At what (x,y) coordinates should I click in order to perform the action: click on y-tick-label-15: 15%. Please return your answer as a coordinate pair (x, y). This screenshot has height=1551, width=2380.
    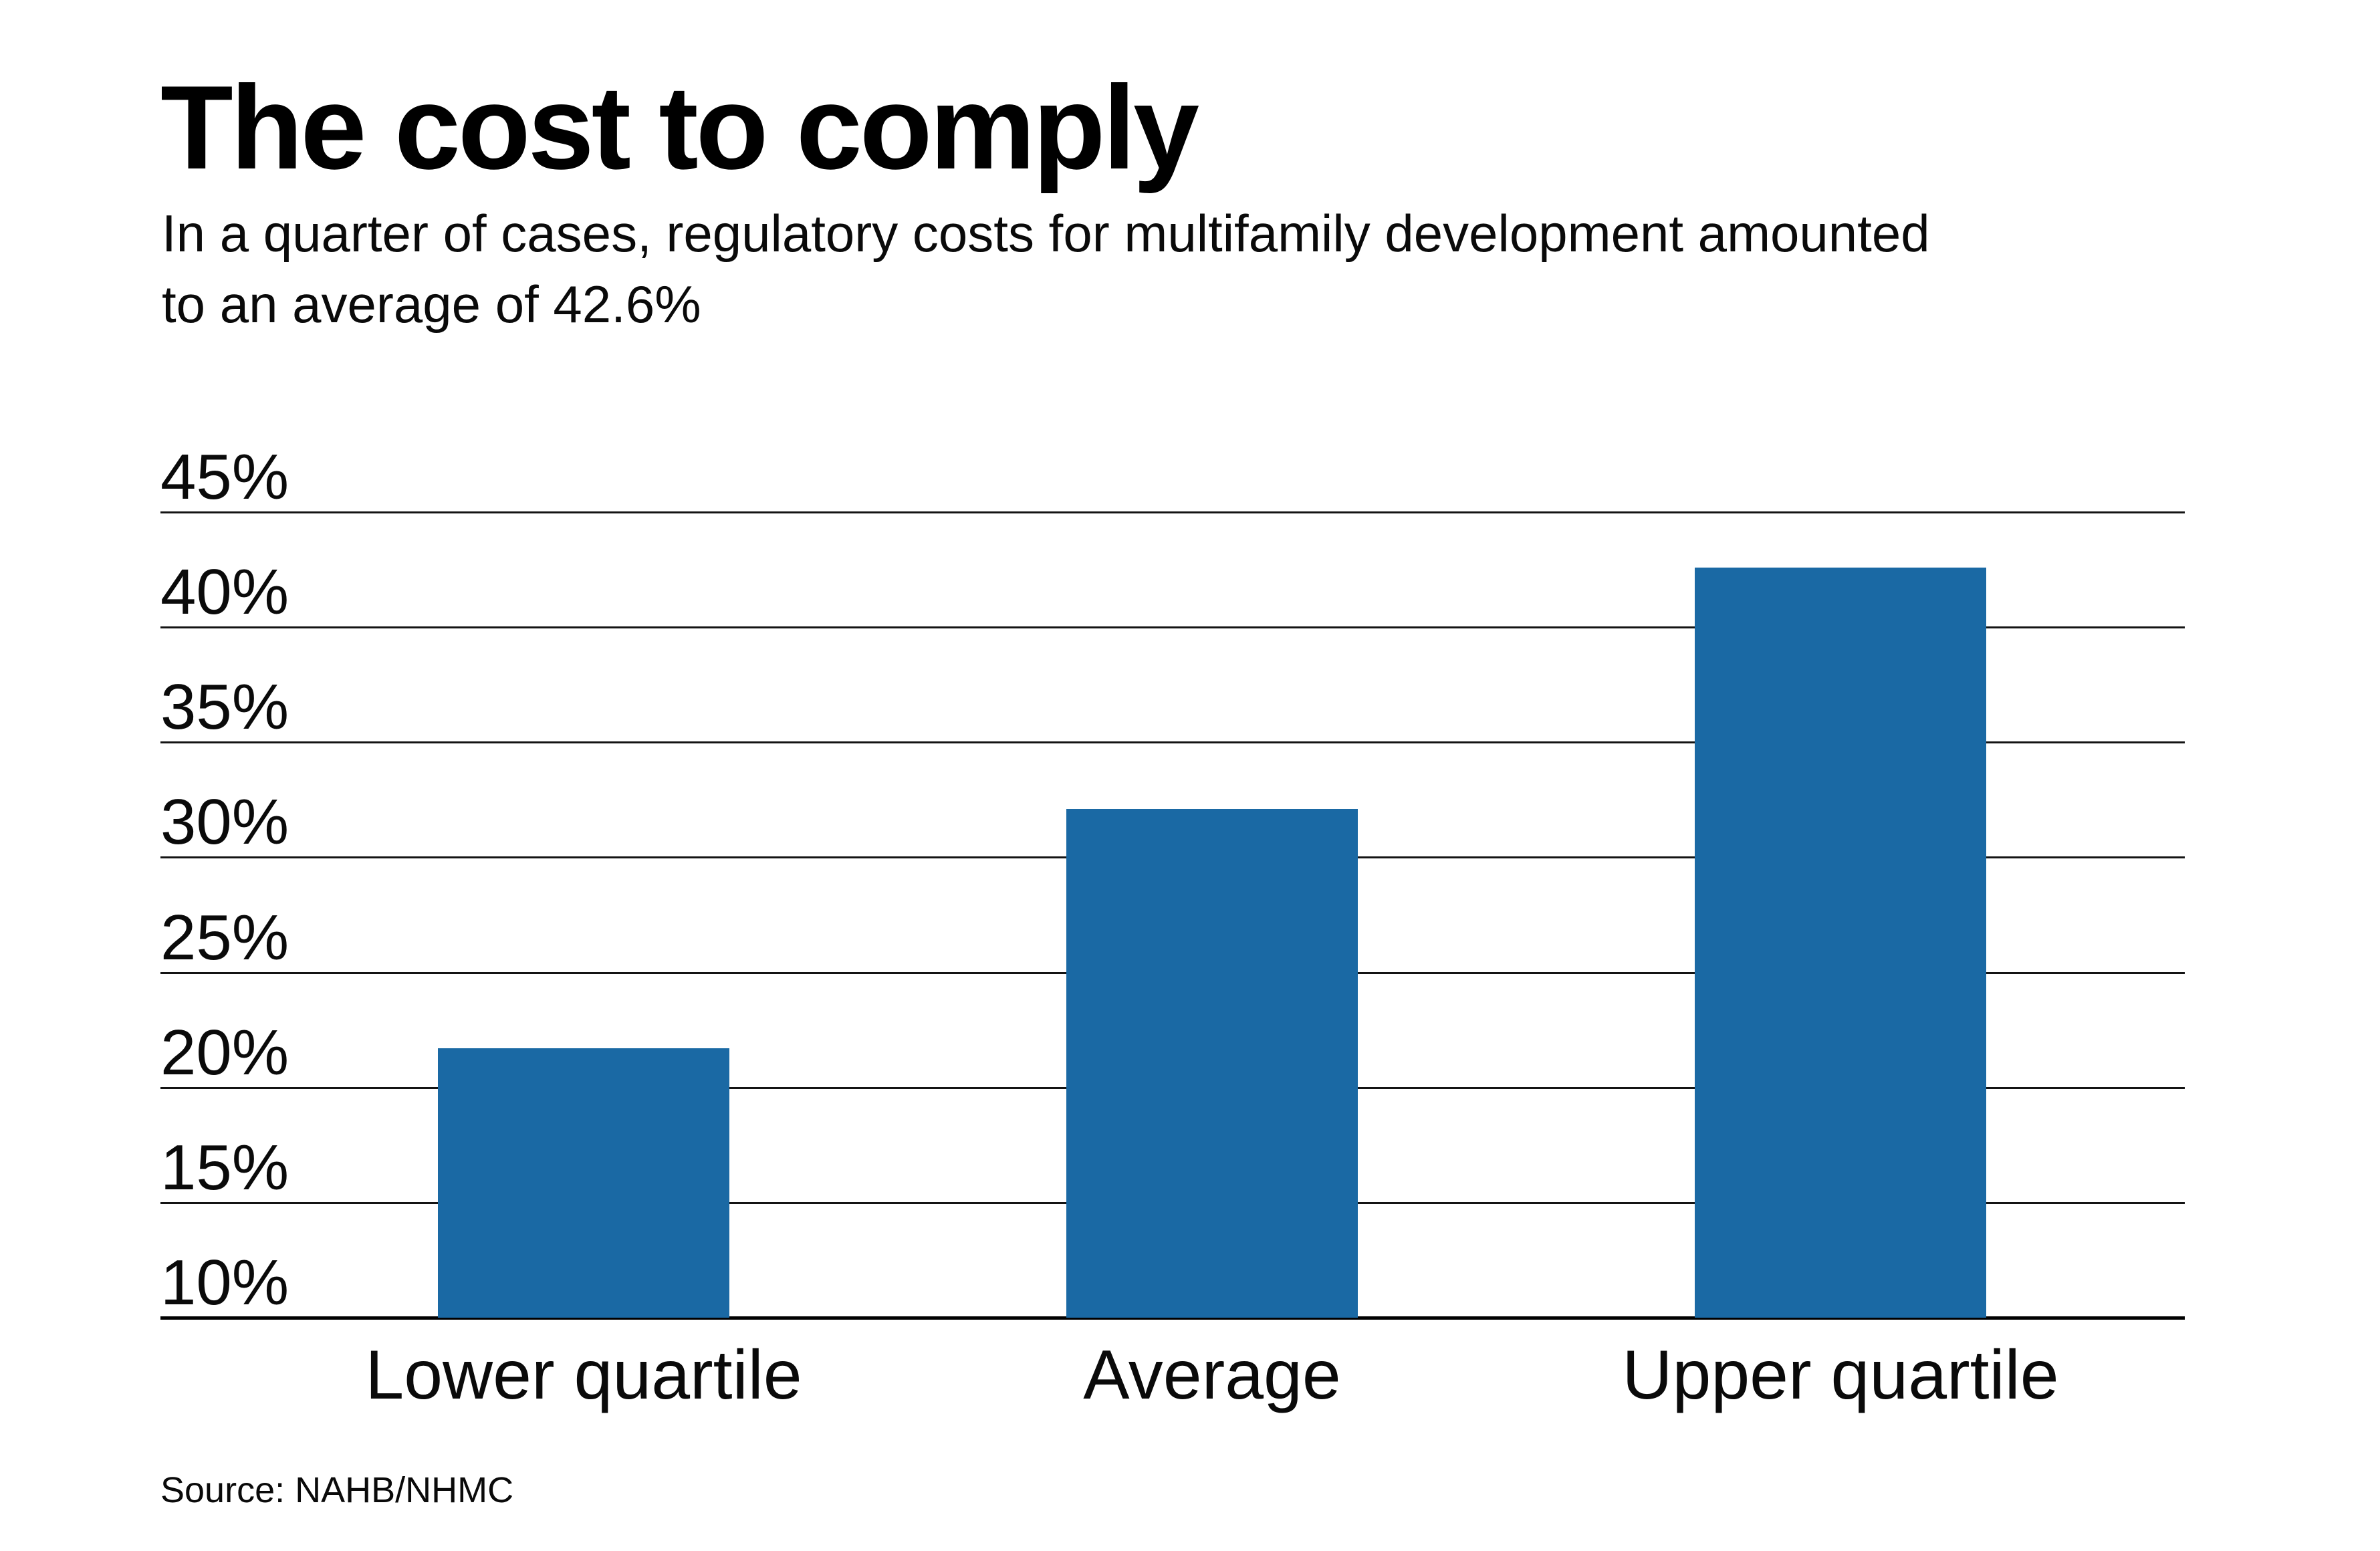
    Looking at the image, I should click on (224, 1167).